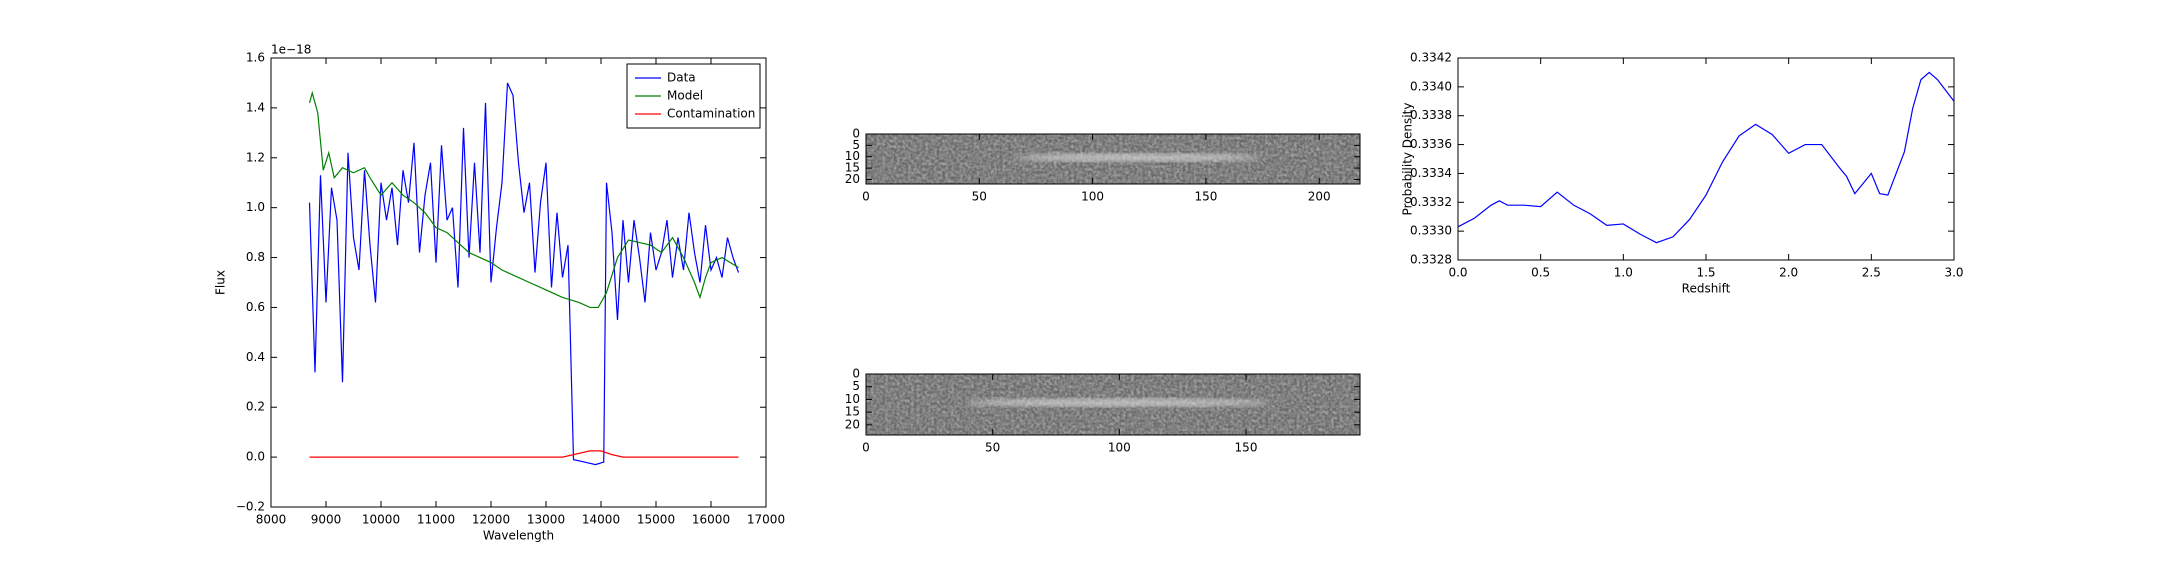 This screenshot has height=576, width=2160. Describe the element at coordinates (1457, 273) in the screenshot. I see `x-tick-label: 0.0` at that location.